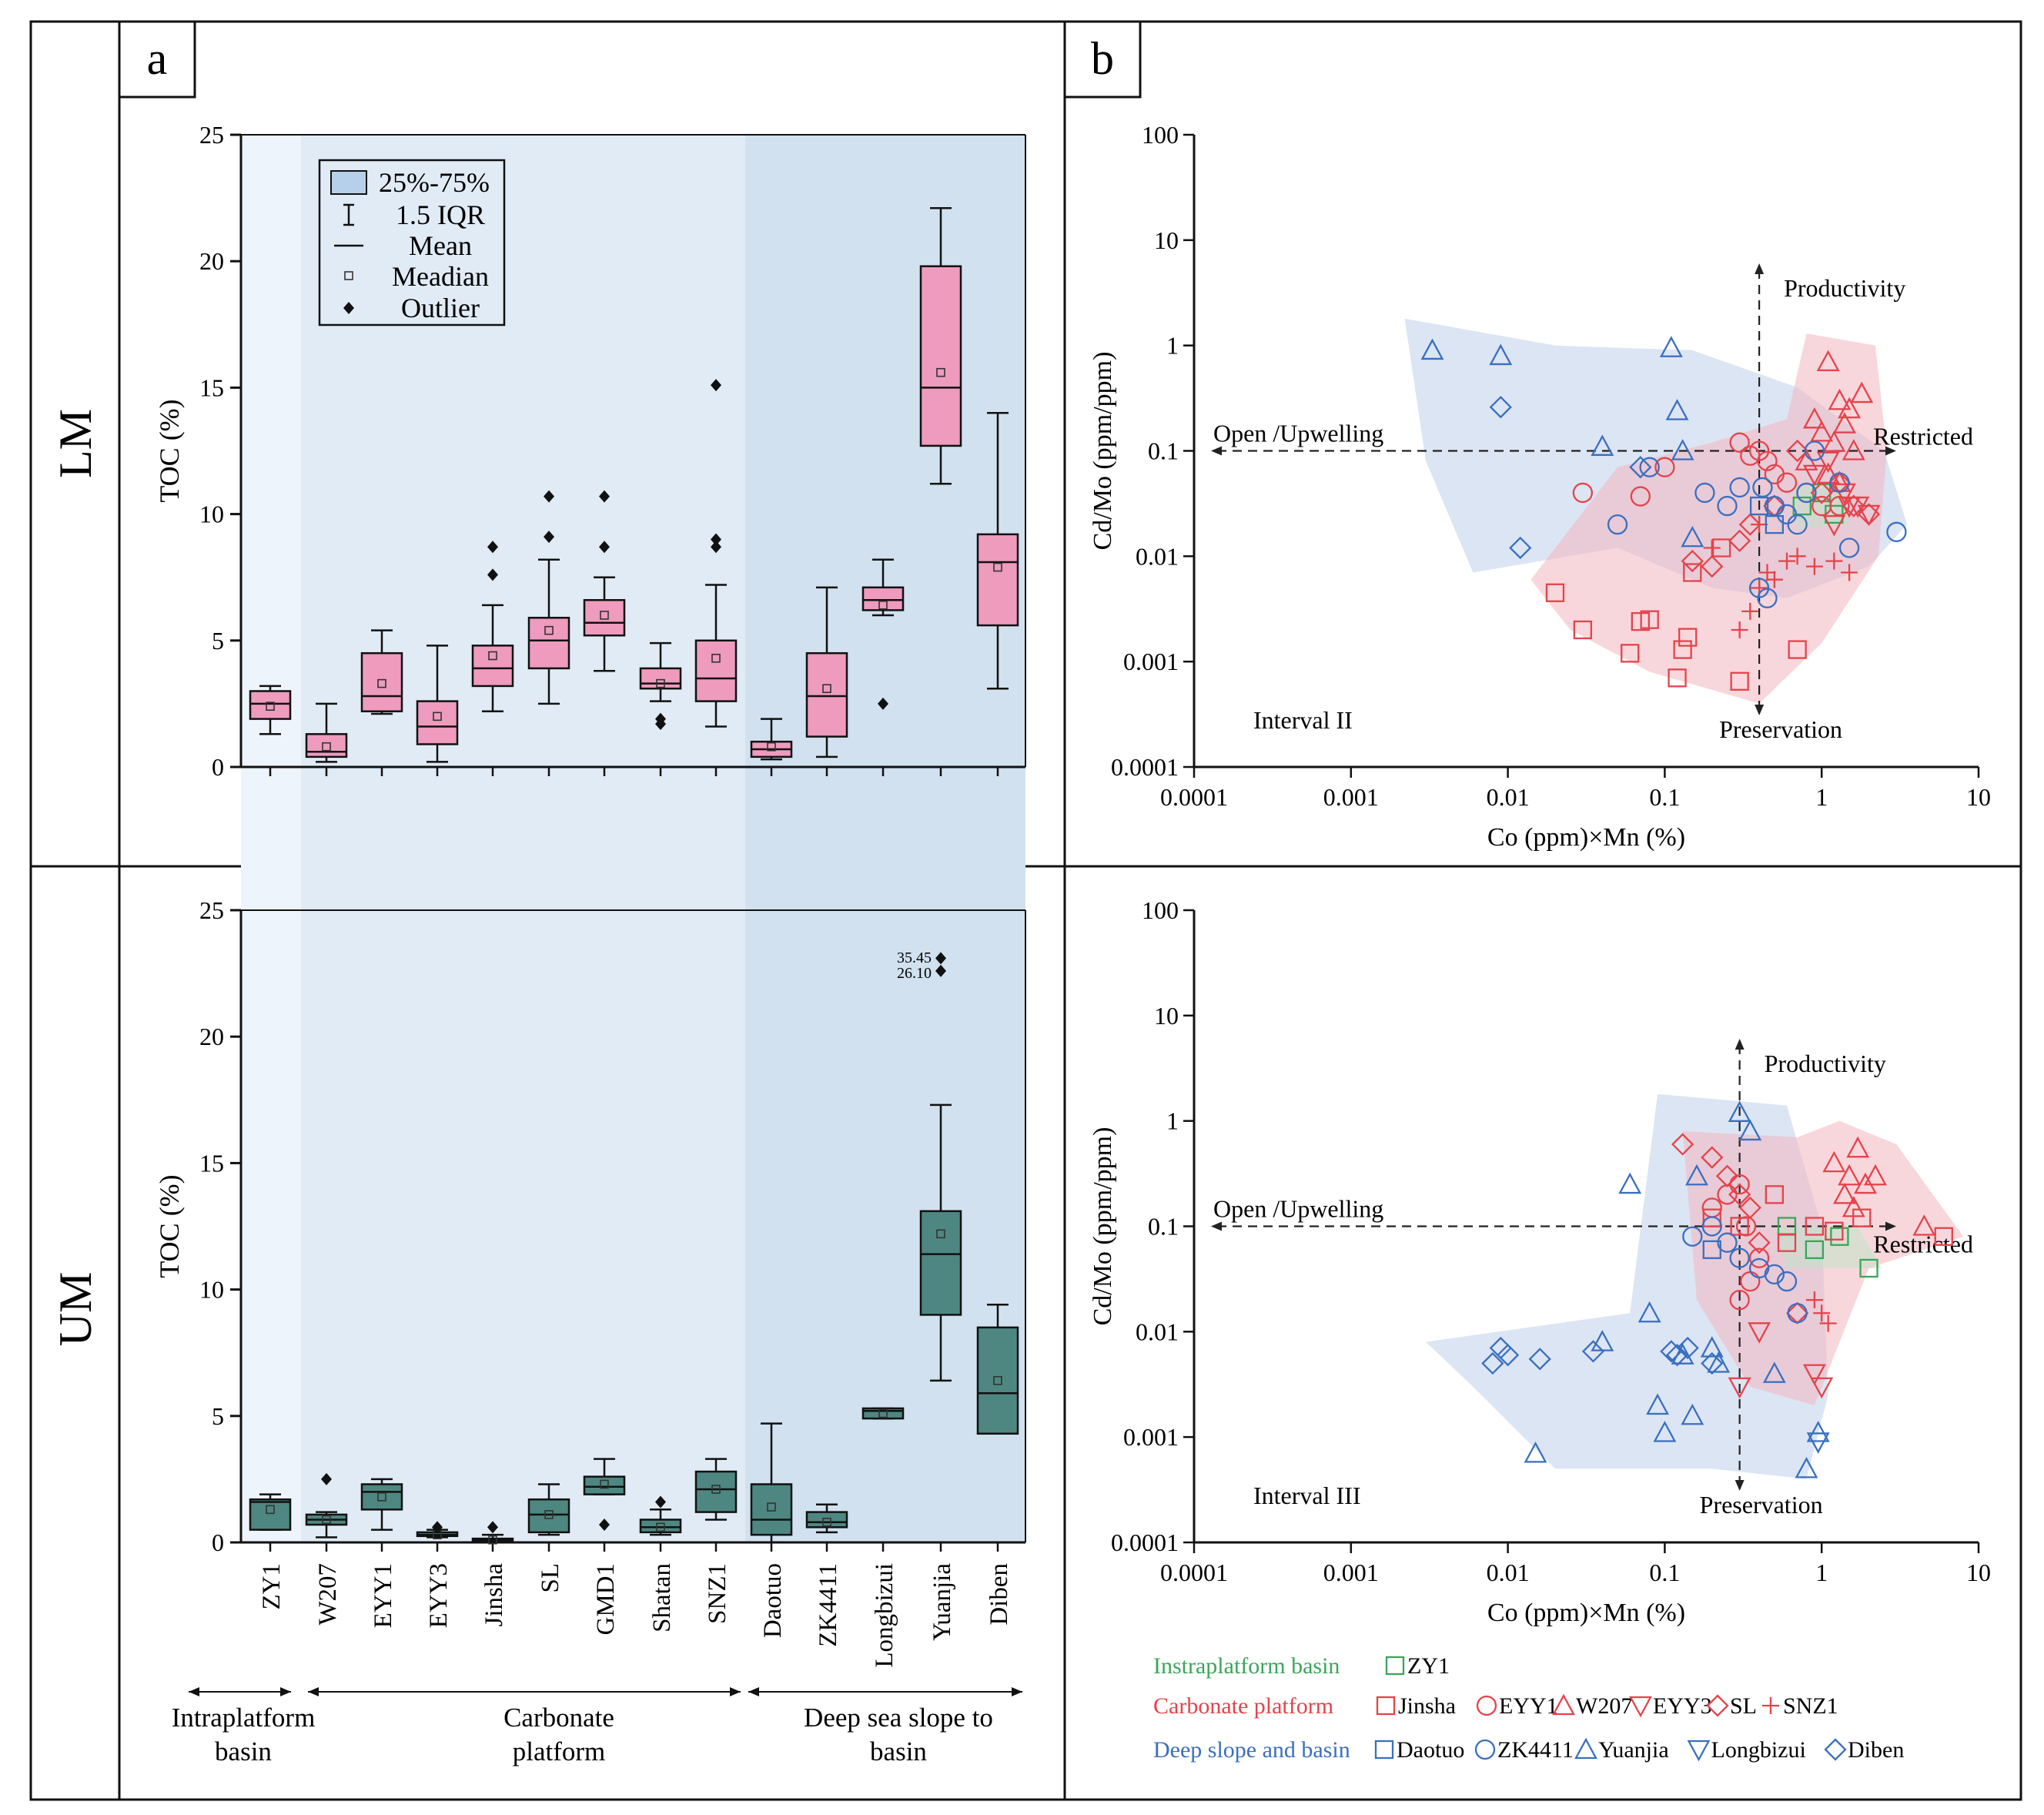 The image size is (2044, 1815). Describe the element at coordinates (1251, 1750) in the screenshot. I see `legend-group-deep-slope-and-basin: Deep slope and basin` at that location.